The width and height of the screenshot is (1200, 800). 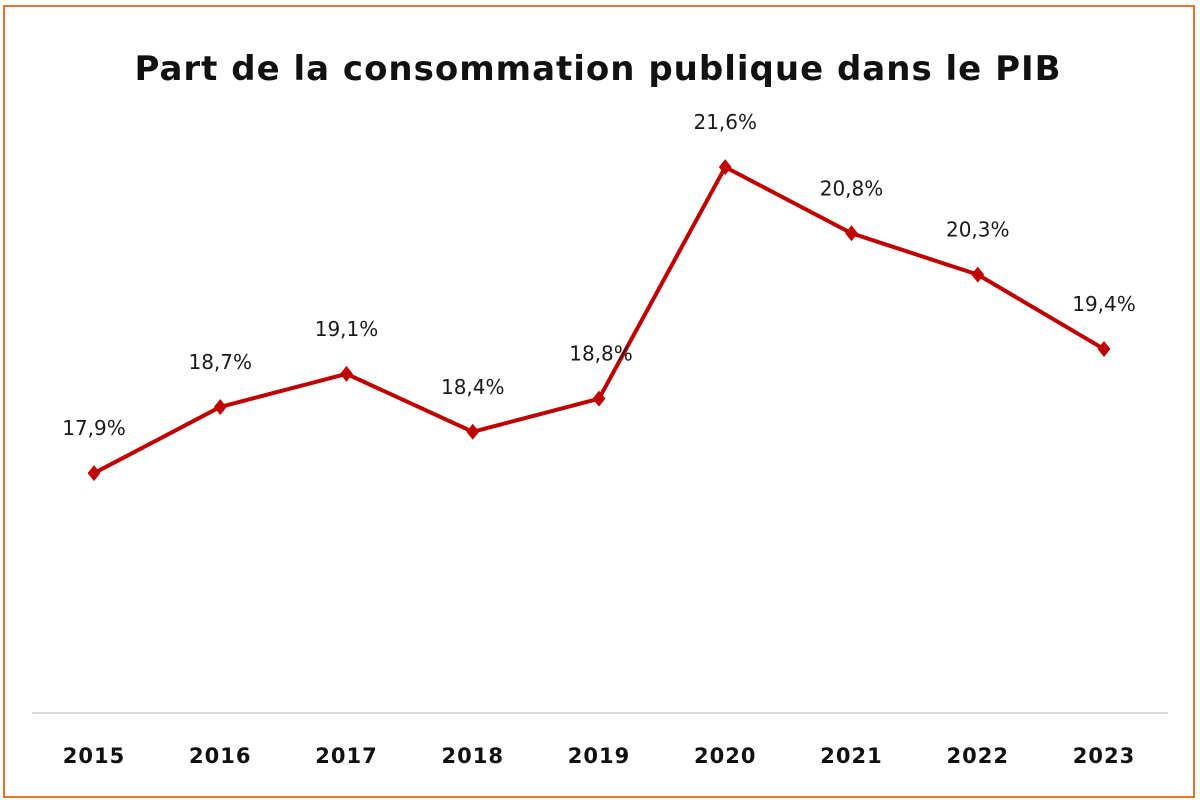 I want to click on data-label: 19,1%, so click(x=347, y=329).